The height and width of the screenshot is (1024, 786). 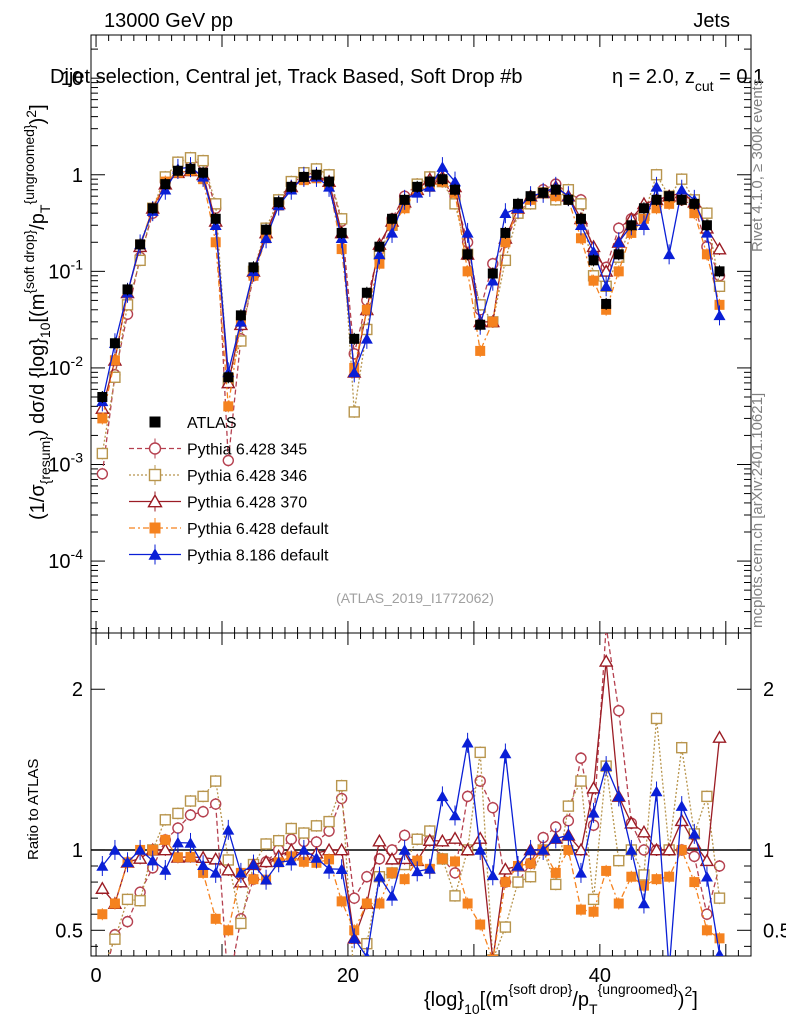 I want to click on y-tick-label-ratio-right: 2, so click(x=768, y=690).